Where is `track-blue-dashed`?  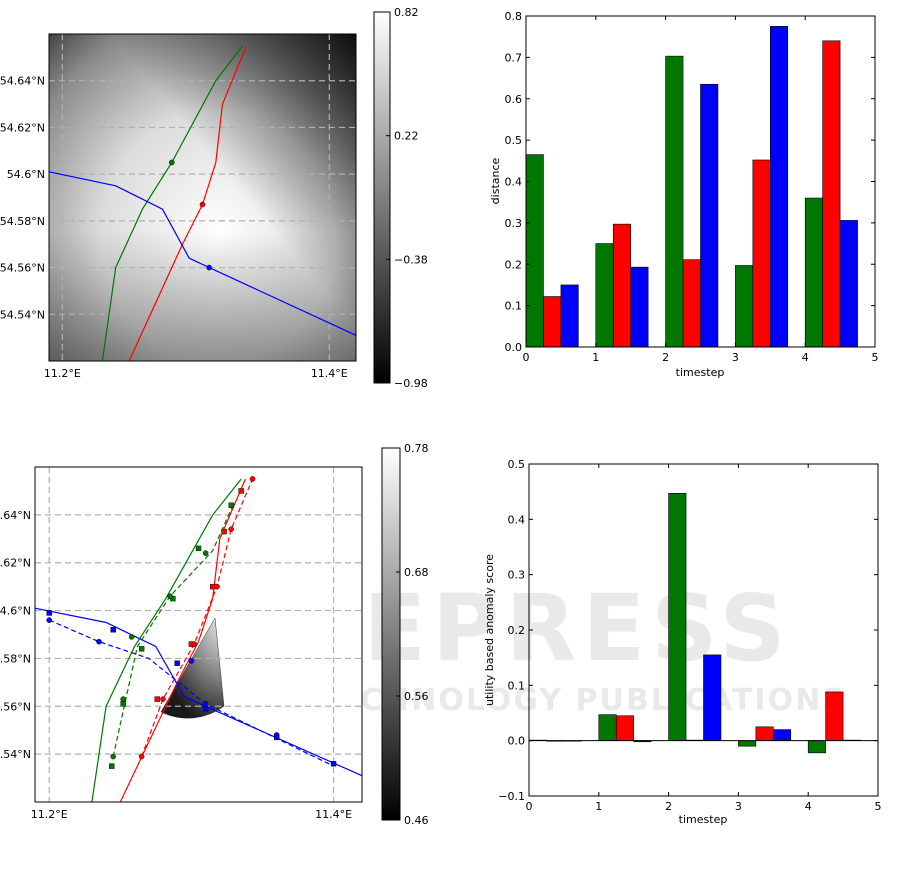 track-blue-dashed is located at coordinates (191, 693).